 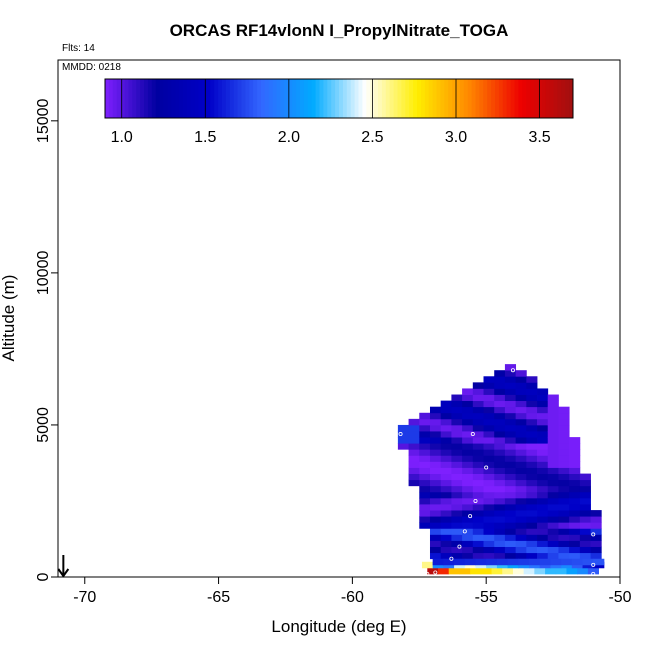 What do you see at coordinates (339, 98) in the screenshot?
I see `colorbar-frame` at bounding box center [339, 98].